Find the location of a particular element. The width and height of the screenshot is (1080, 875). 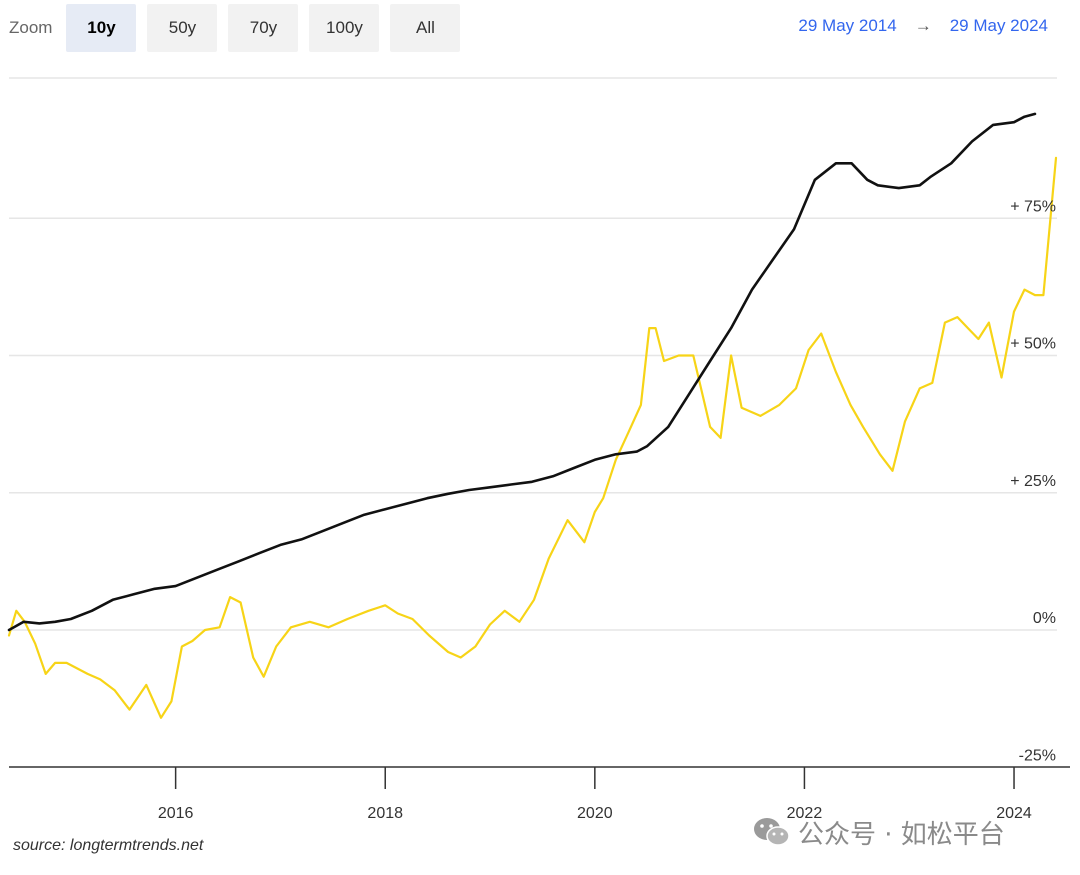

y-tick-label: 0% is located at coordinates (1044, 618).